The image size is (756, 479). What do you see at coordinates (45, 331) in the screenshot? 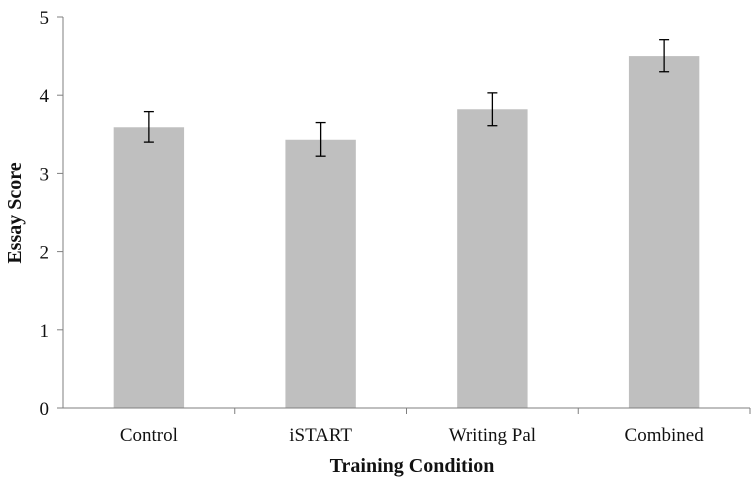
I see `y-tick-label: 1` at bounding box center [45, 331].